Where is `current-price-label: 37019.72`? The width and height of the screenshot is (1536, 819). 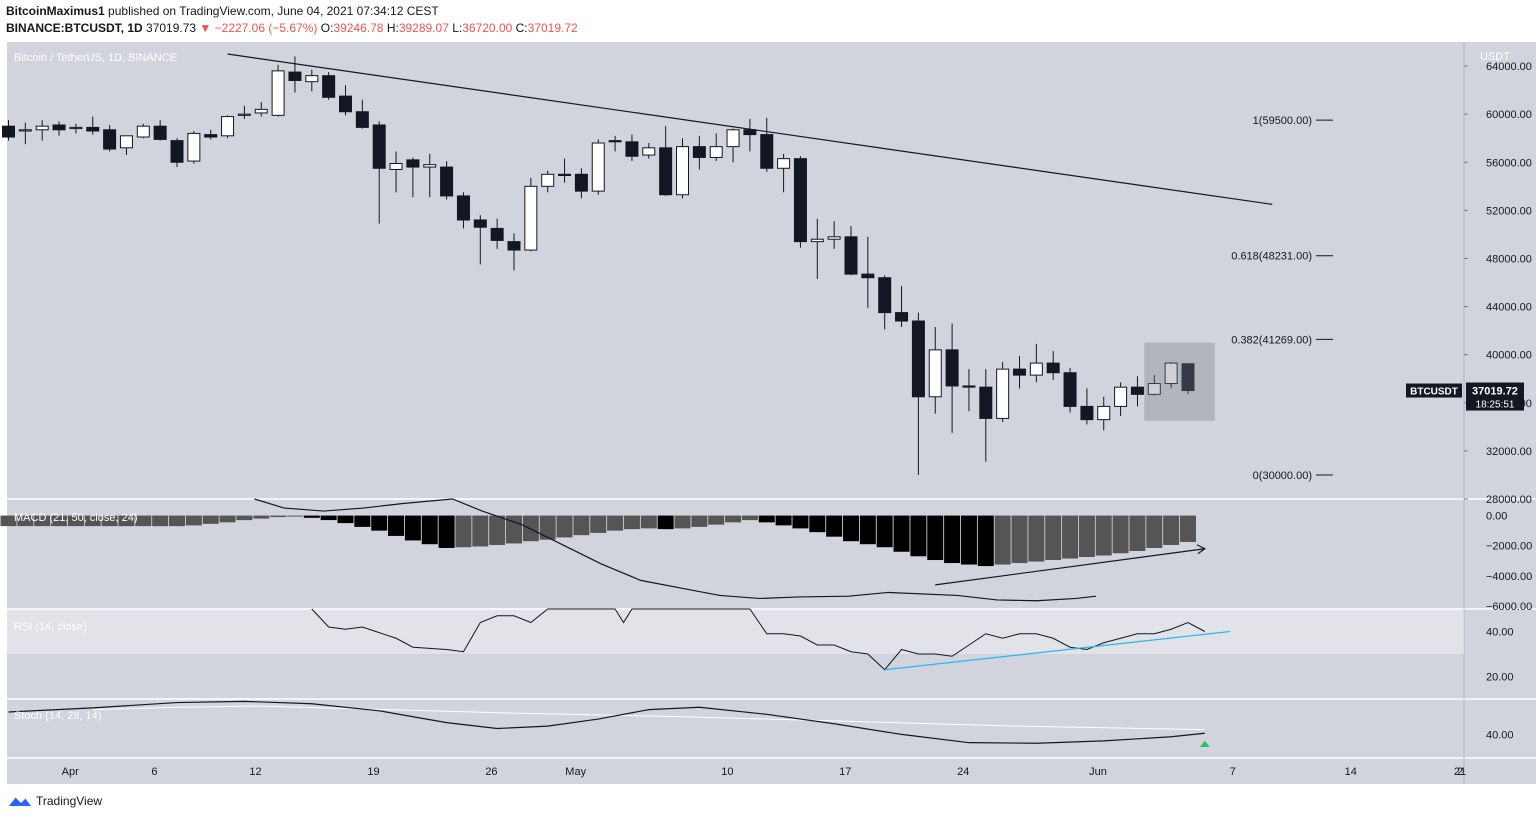
current-price-label: 37019.72 is located at coordinates (1495, 392).